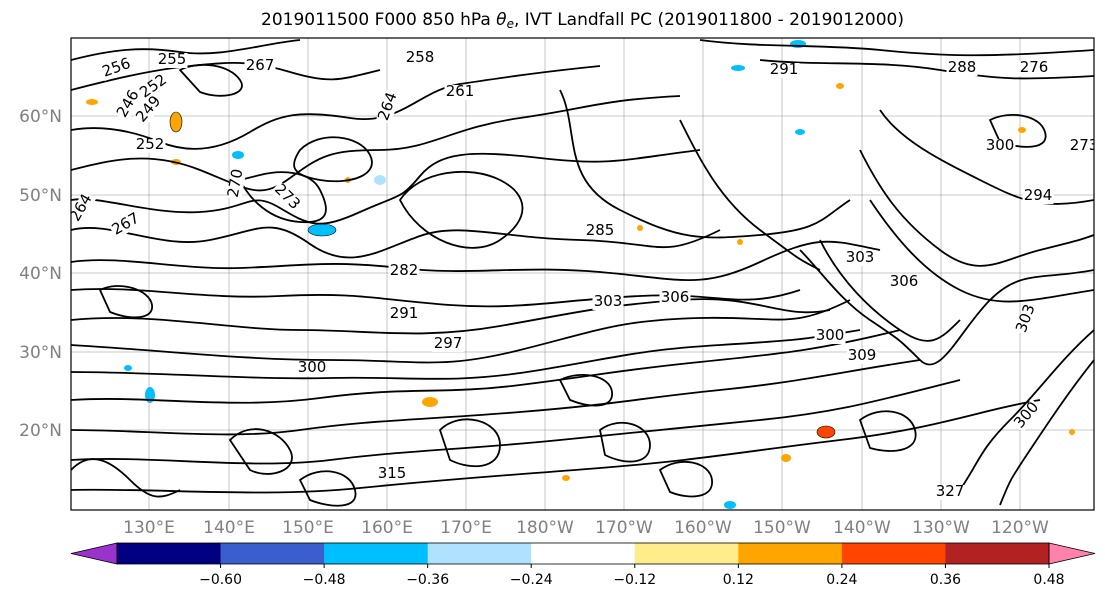 Image resolution: width=1105 pixels, height=603 pixels. What do you see at coordinates (379, 20) in the screenshot?
I see `title-prefix: 2019011500 F000 850 hPa` at bounding box center [379, 20].